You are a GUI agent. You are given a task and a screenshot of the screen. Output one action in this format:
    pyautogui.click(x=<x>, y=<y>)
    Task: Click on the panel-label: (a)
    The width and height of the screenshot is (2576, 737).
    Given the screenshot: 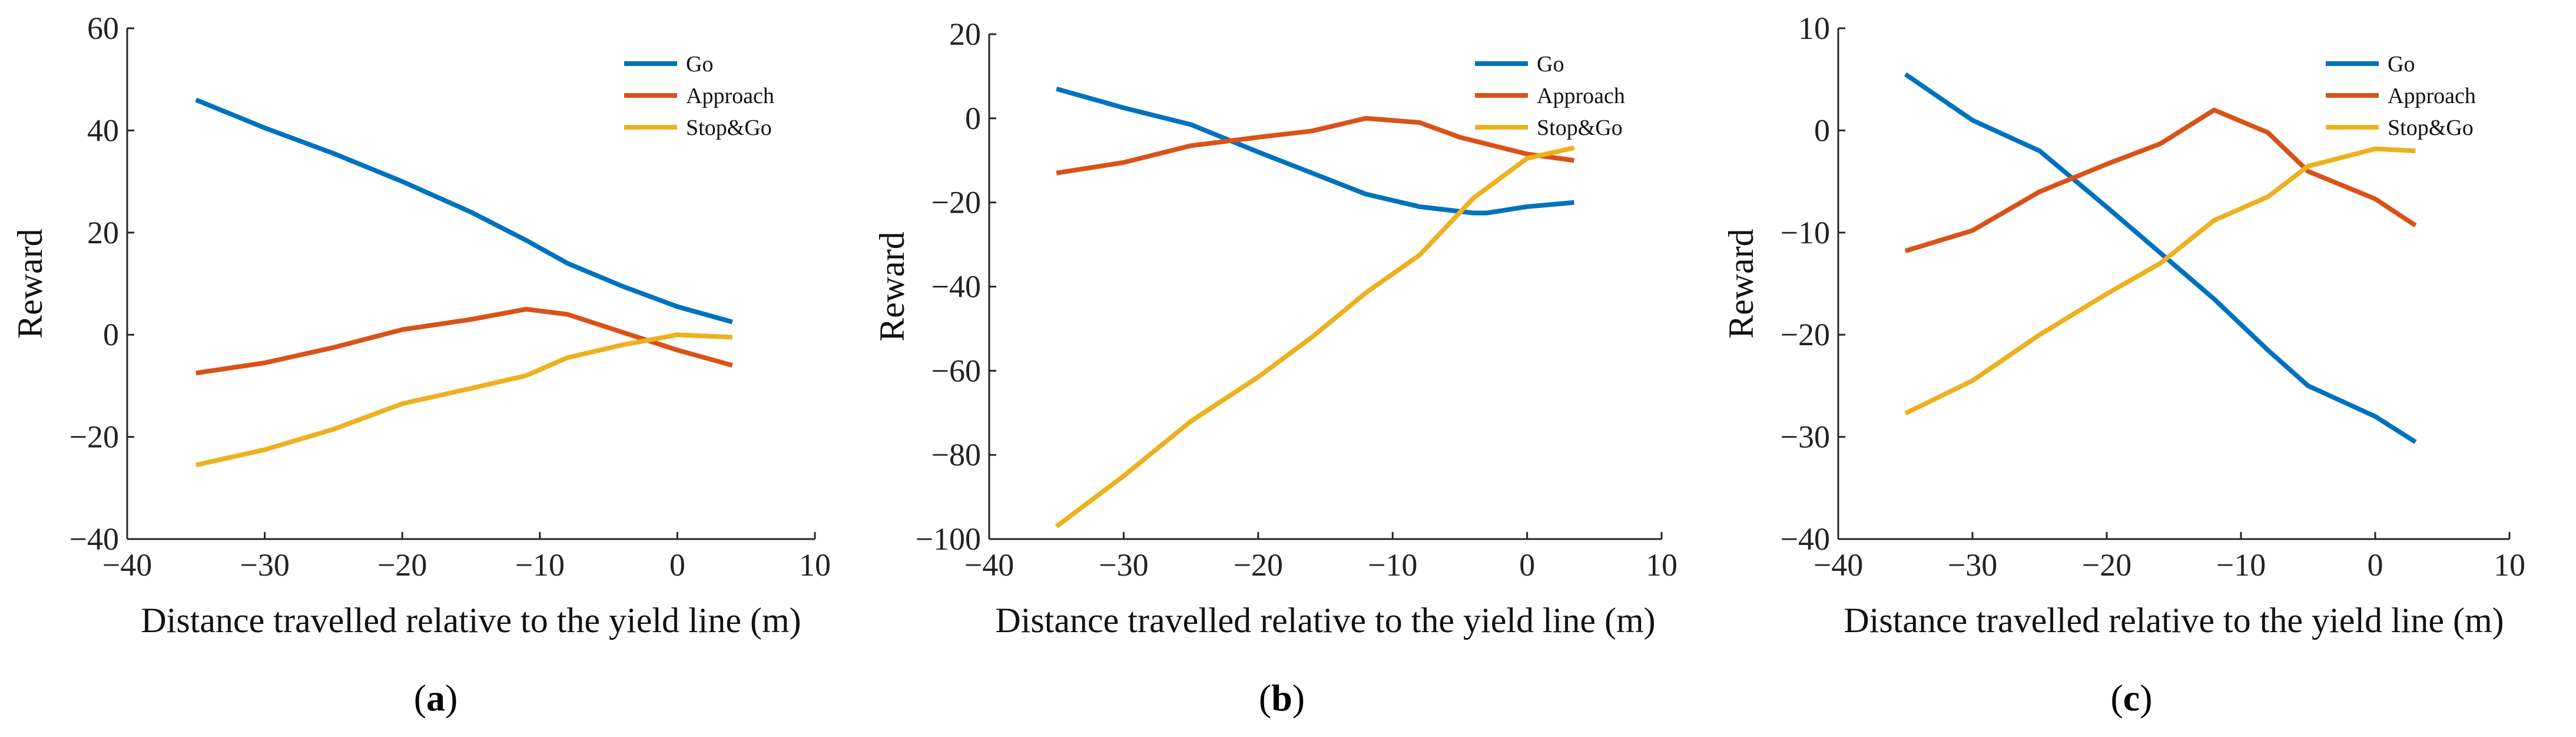 What is the action you would take?
    pyautogui.click(x=436, y=698)
    